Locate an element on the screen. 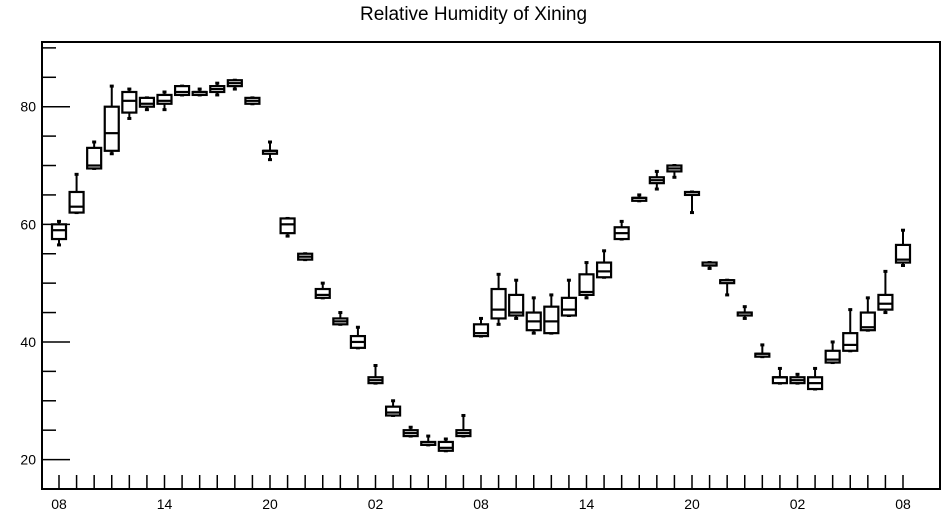 The width and height of the screenshot is (947, 520). chart-title: Relative Humidity of Xining is located at coordinates (473, 14).